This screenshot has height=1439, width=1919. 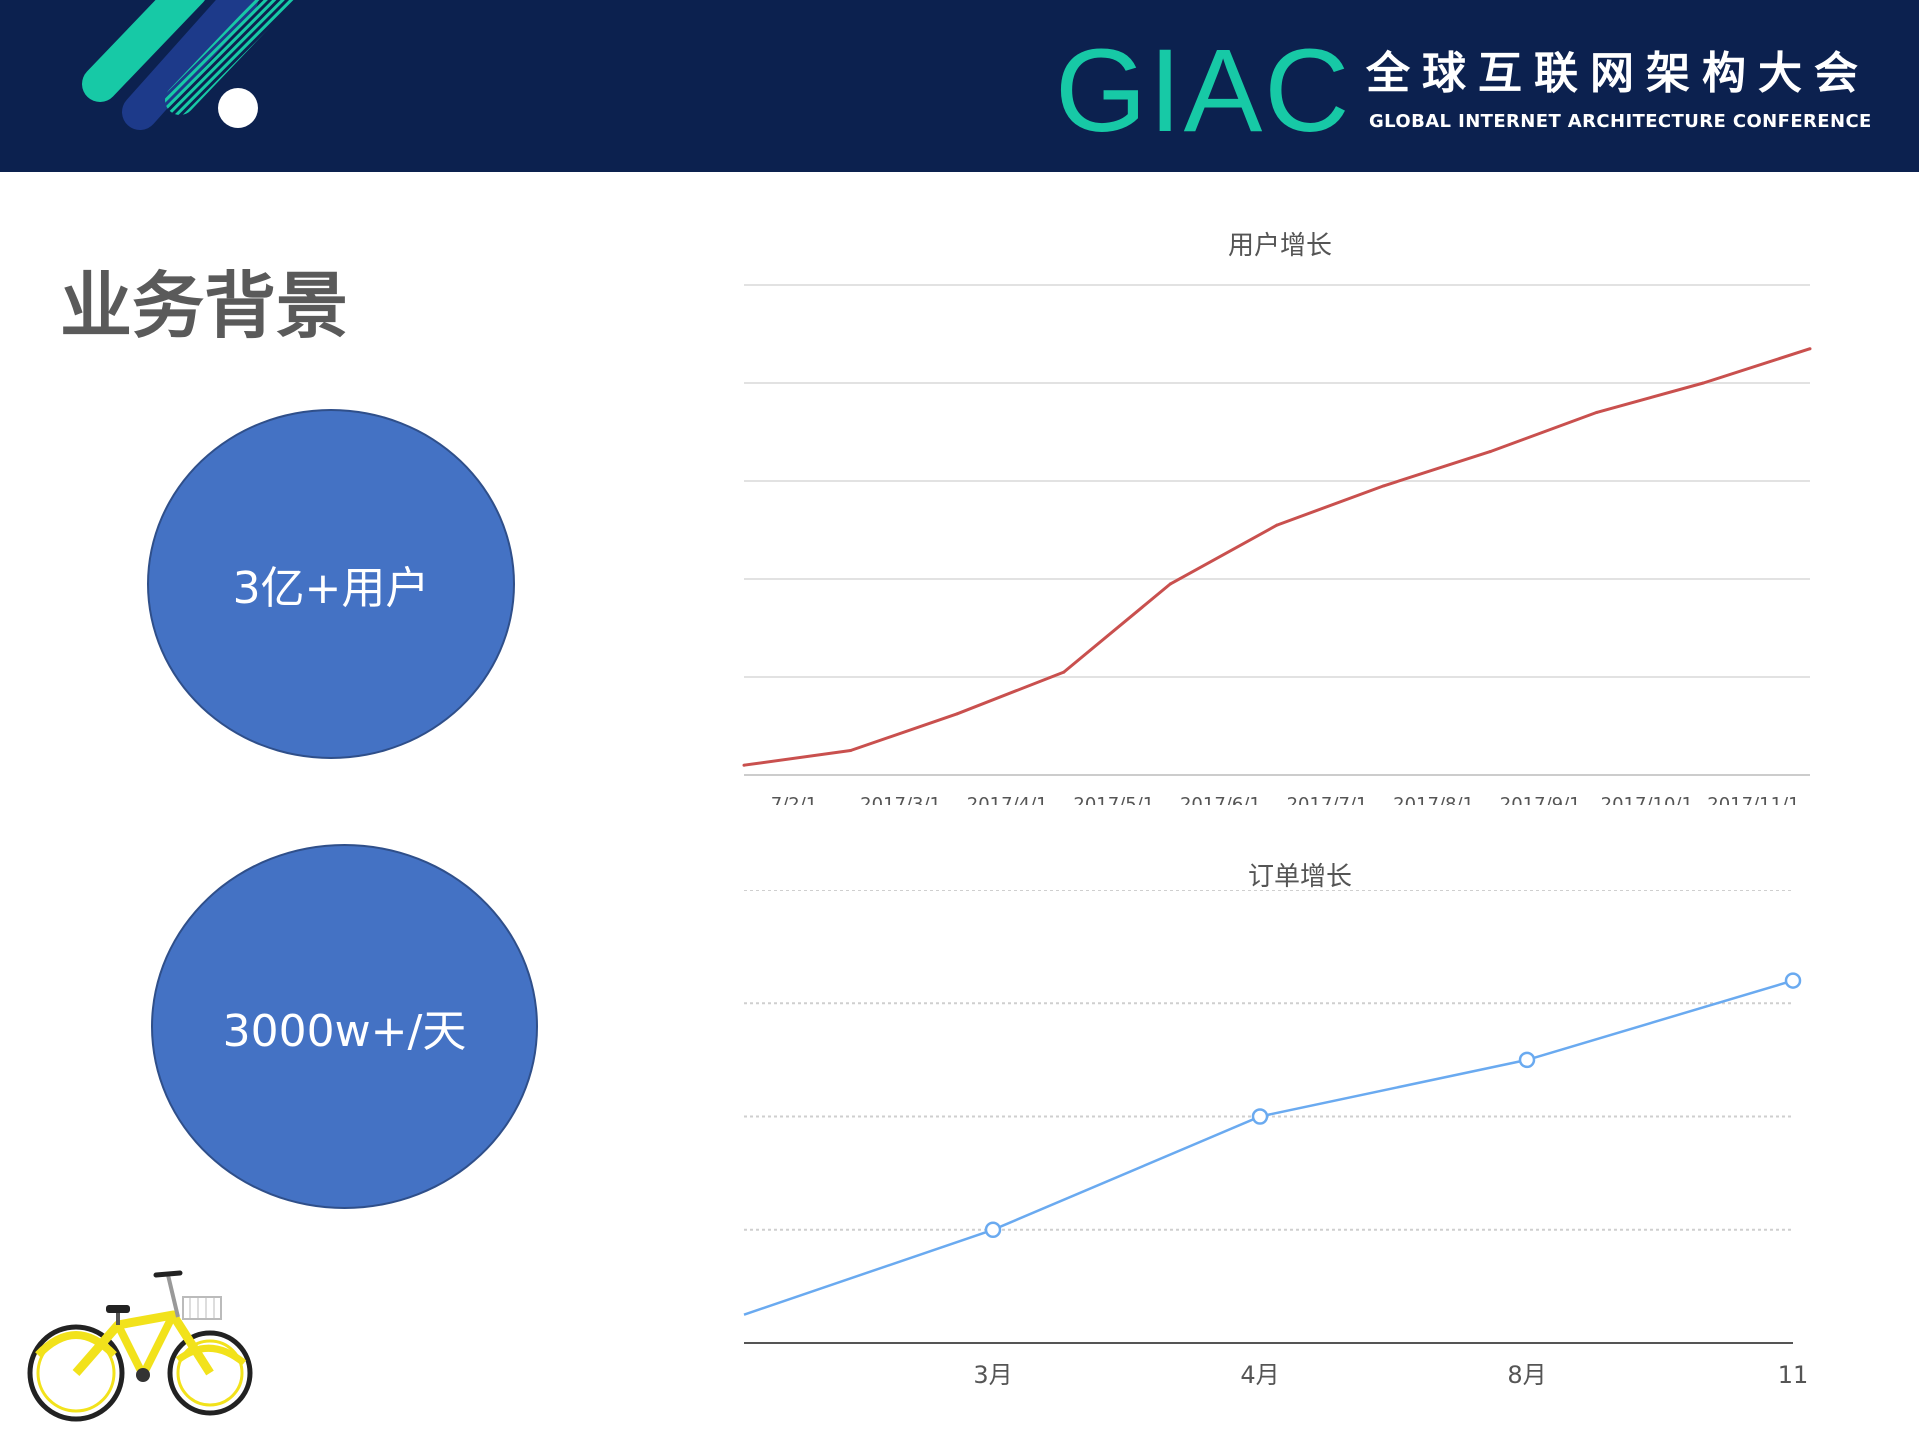 I want to click on chart-title: 订单增长, so click(x=1299, y=877).